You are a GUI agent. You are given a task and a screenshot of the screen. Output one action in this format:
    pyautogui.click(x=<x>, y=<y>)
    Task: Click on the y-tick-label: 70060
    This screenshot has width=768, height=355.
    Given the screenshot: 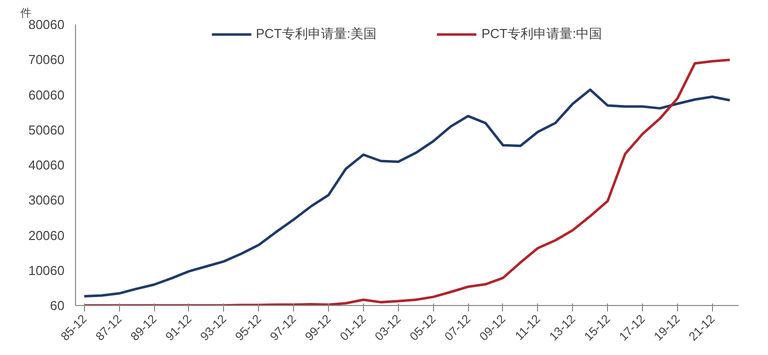 What is the action you would take?
    pyautogui.click(x=46, y=60)
    